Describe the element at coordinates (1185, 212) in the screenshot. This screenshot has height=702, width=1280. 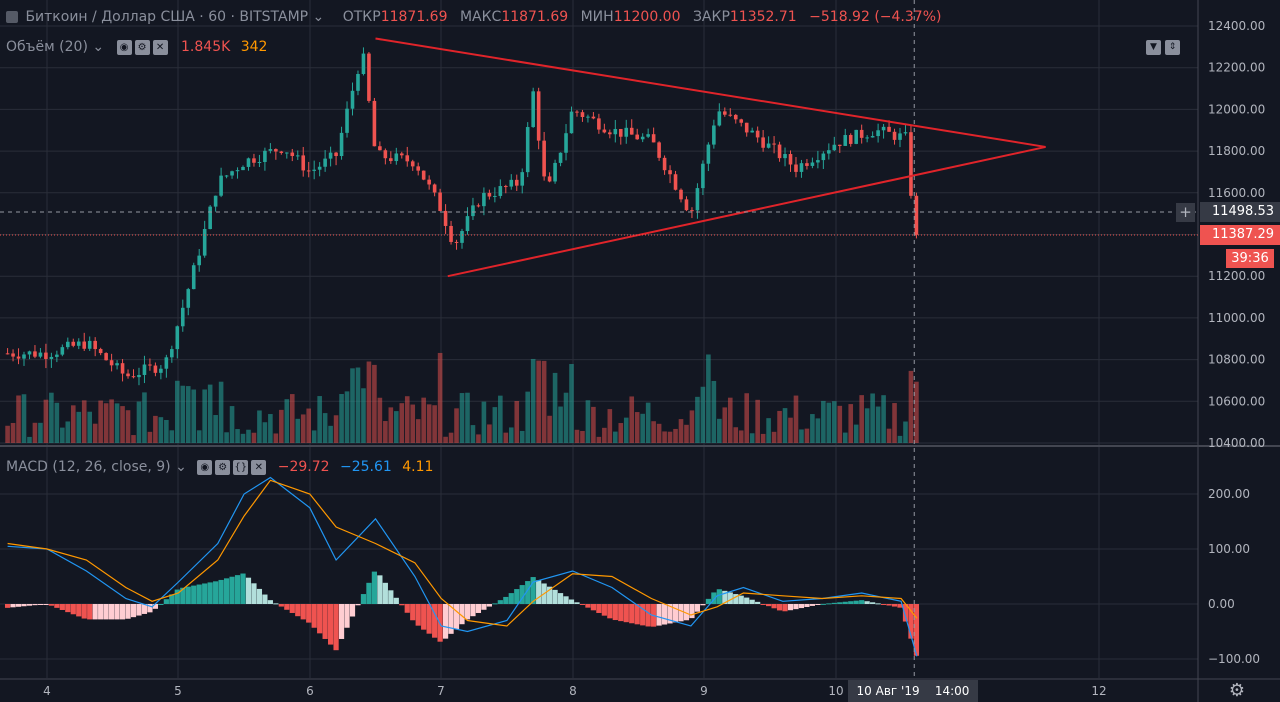
I see `plus-icon: +` at that location.